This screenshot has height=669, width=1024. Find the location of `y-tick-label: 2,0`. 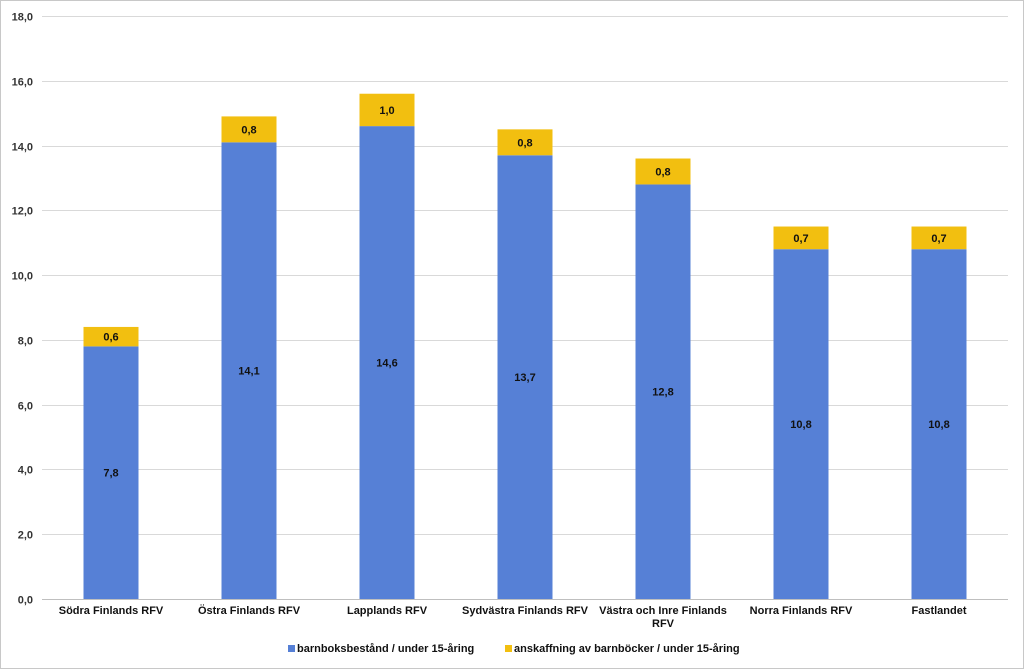

y-tick-label: 2,0 is located at coordinates (25, 536).